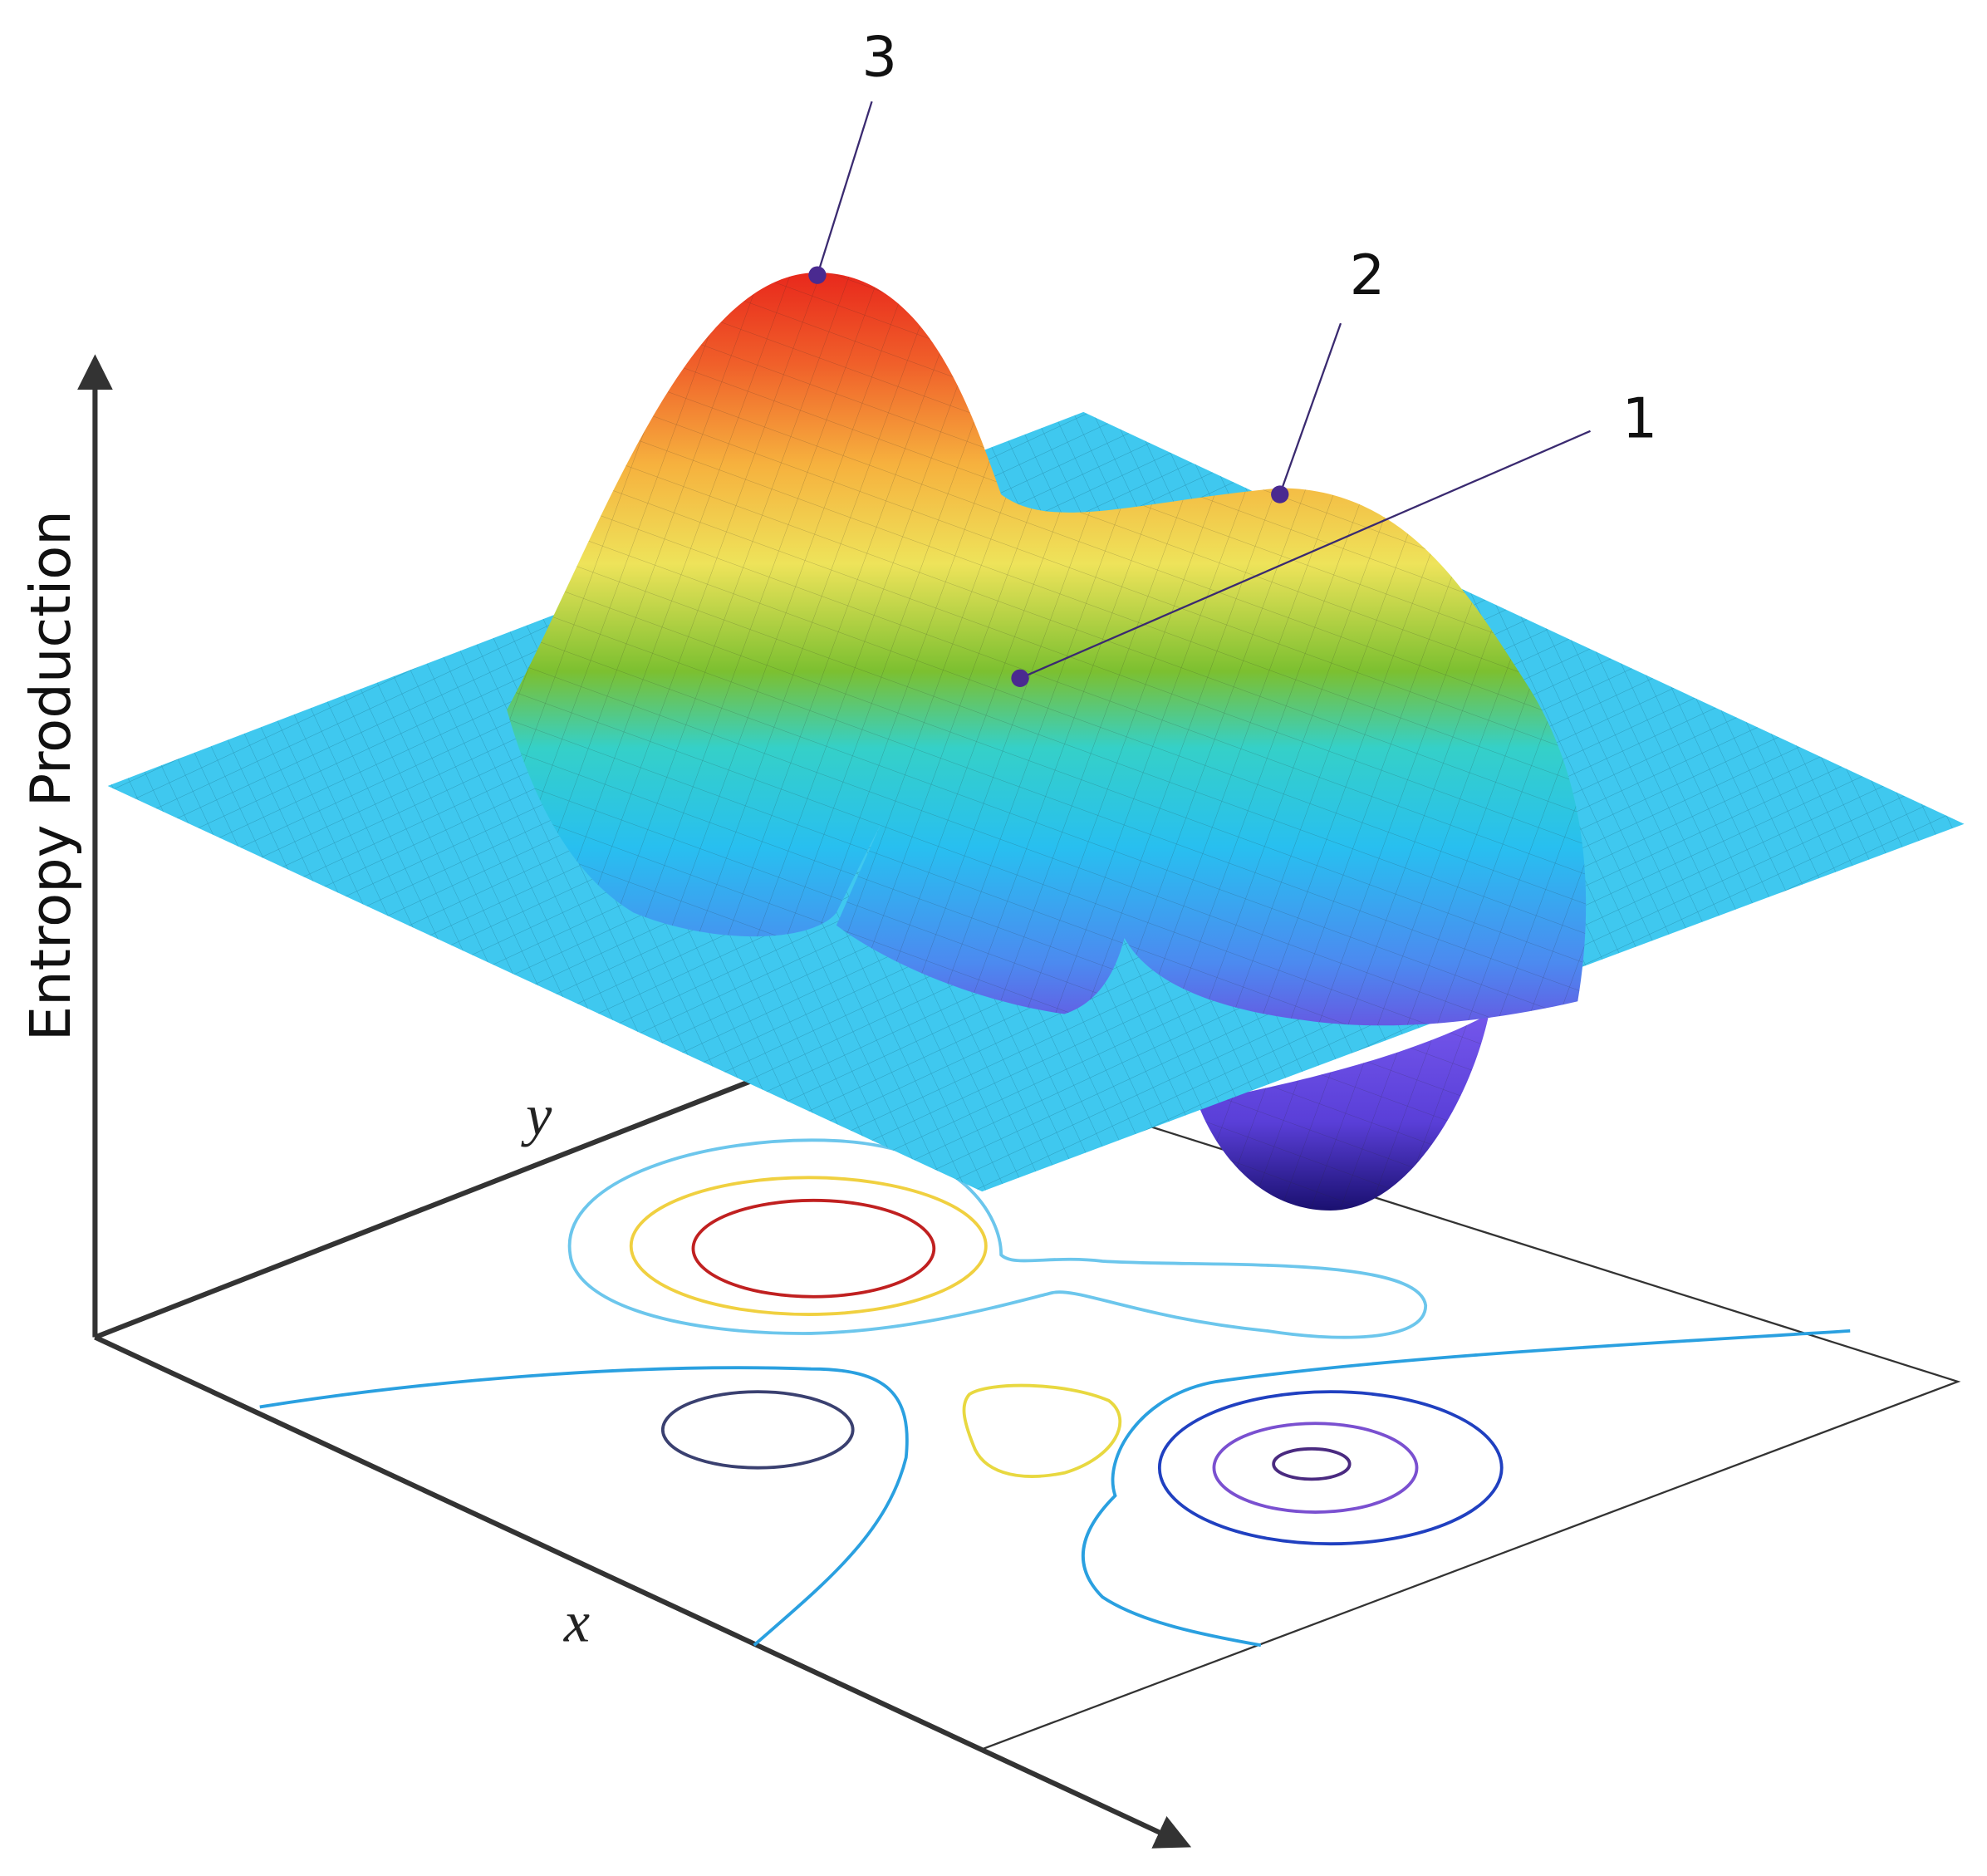 The image size is (1987, 1876). Describe the element at coordinates (1368, 275) in the screenshot. I see `peak-label: 2` at that location.